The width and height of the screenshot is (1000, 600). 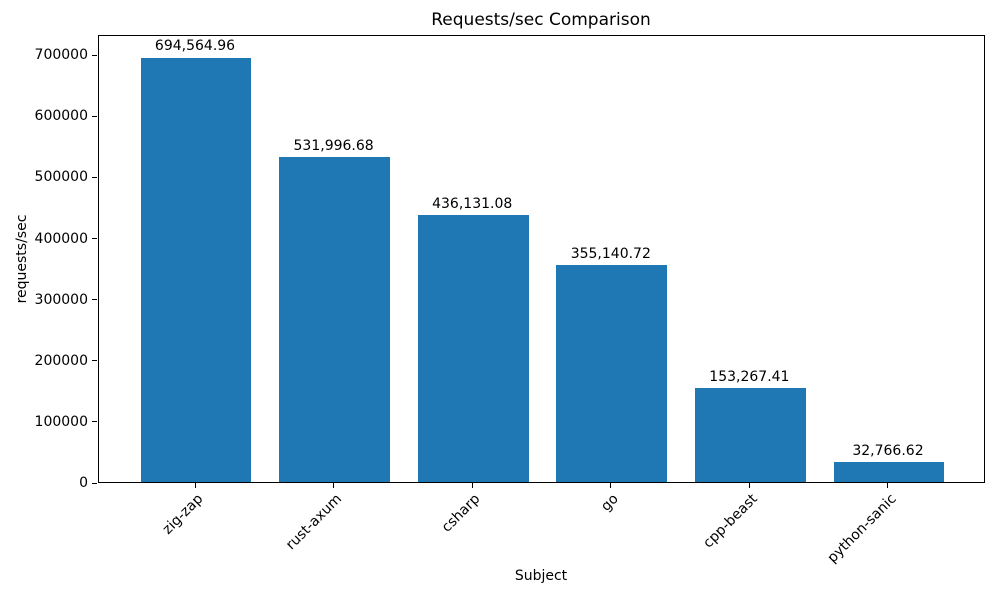 I want to click on x-axis-label: Subject, so click(x=541, y=576).